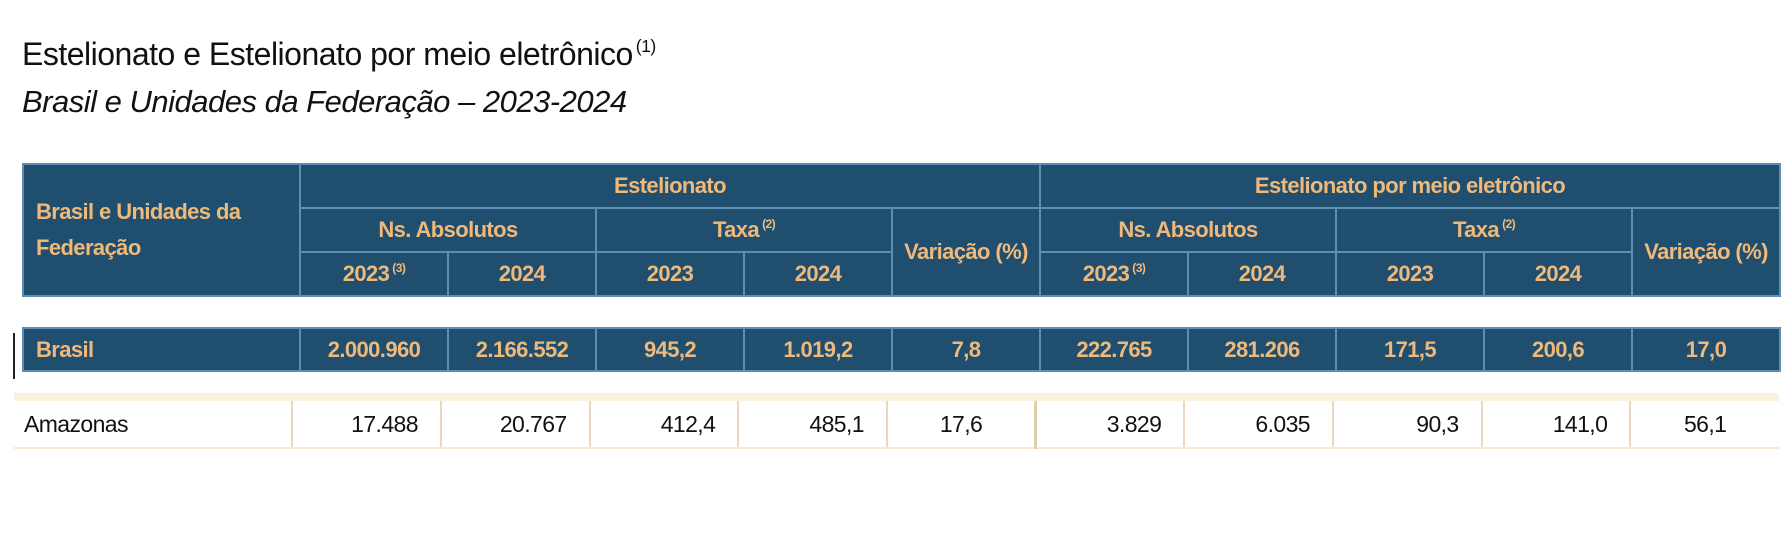  Describe the element at coordinates (161, 230) in the screenshot. I see `region-header: Brasil e Unidades da Federação` at that location.